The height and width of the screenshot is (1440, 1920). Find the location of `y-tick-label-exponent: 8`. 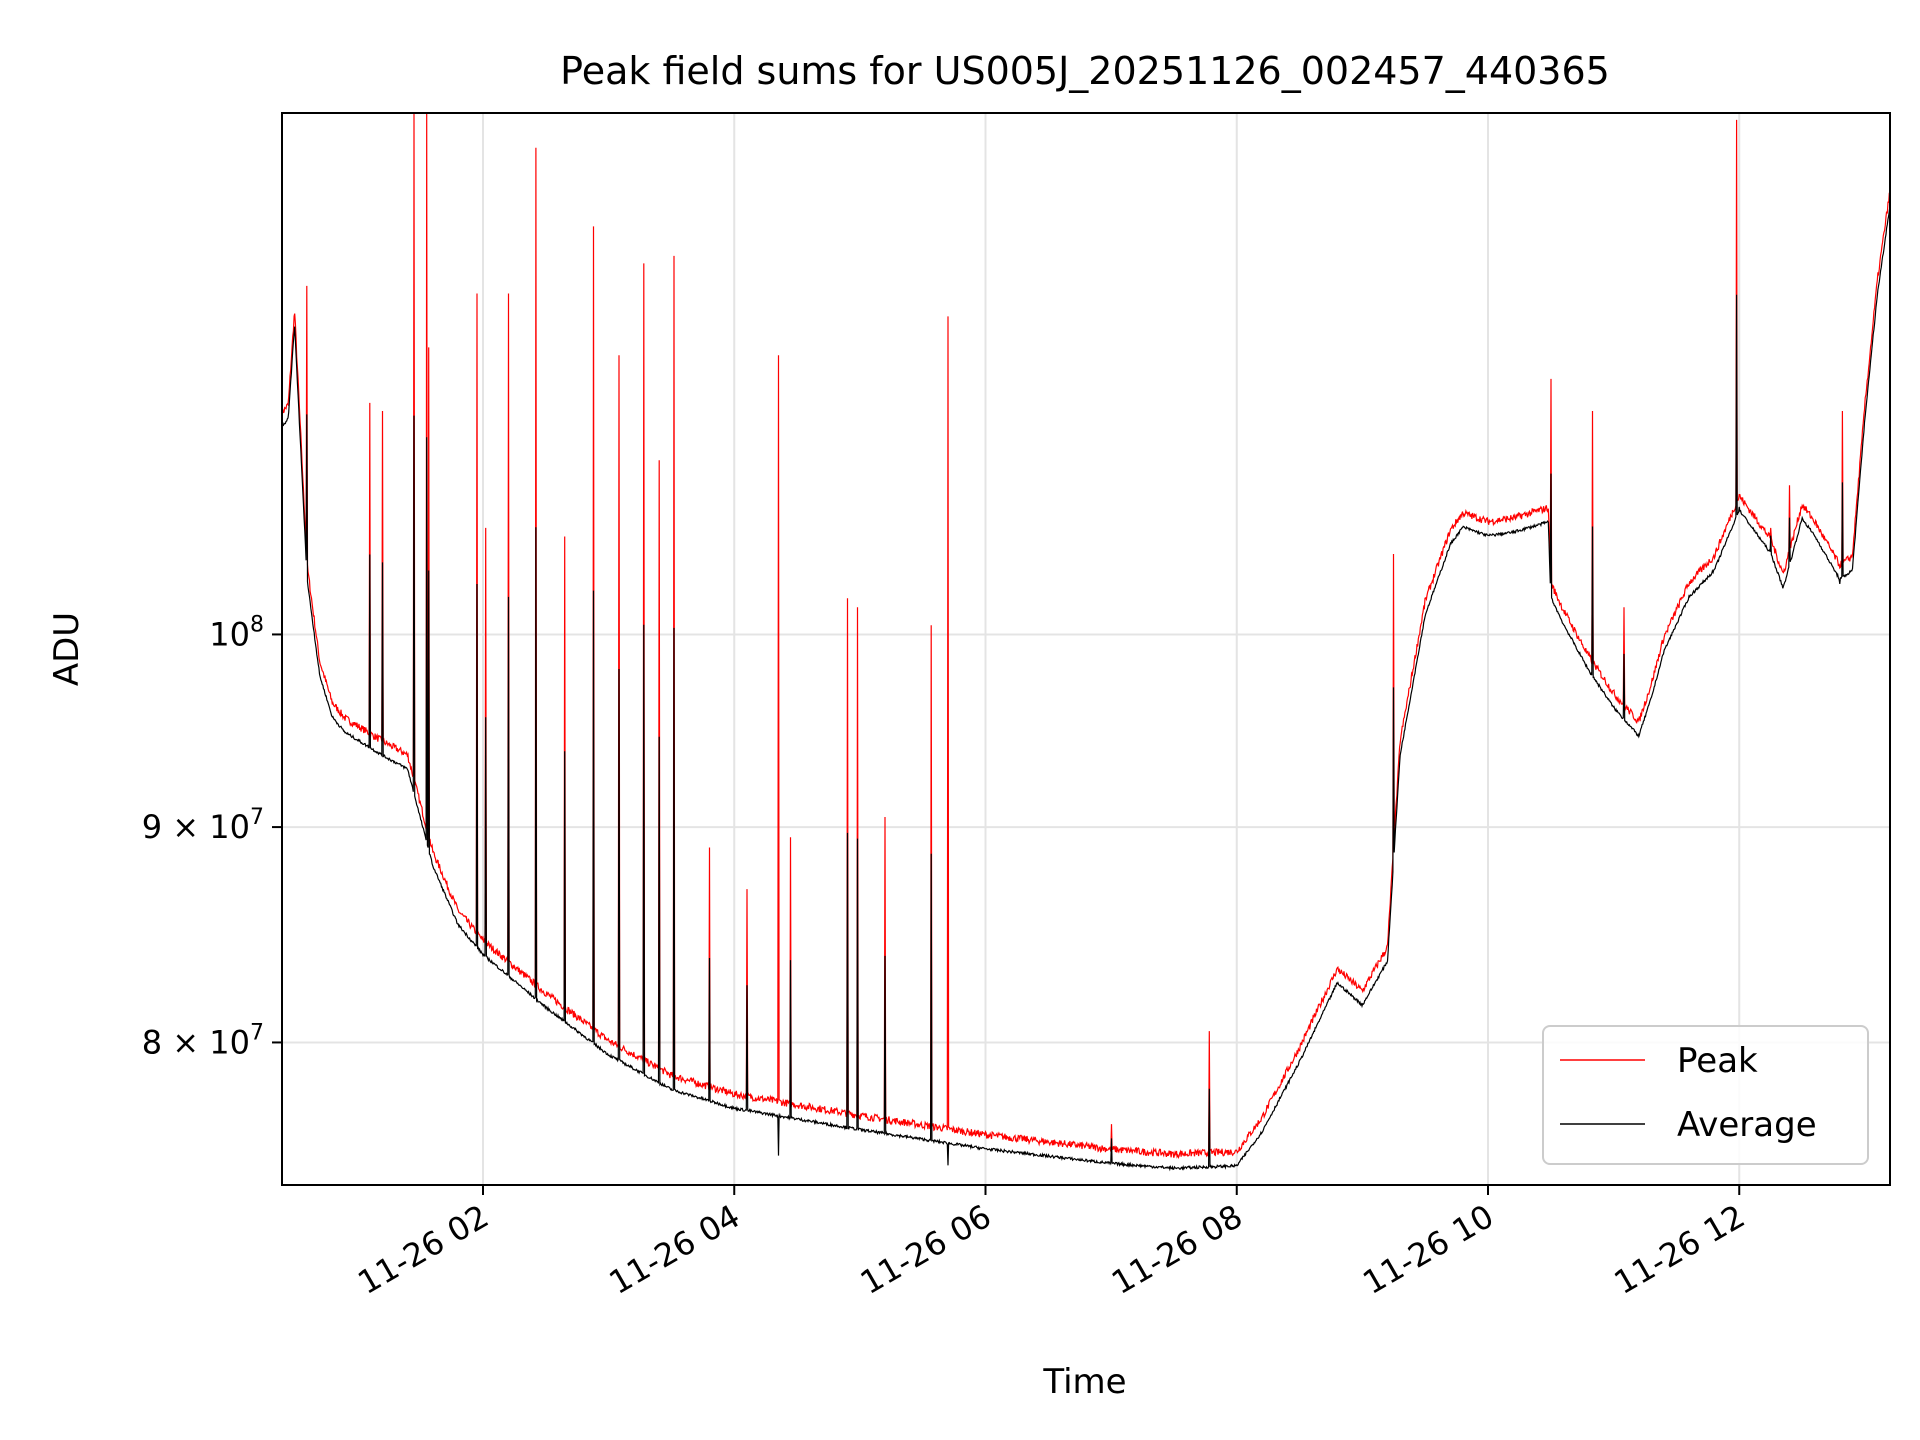

y-tick-label-exponent: 8 is located at coordinates (257, 624).